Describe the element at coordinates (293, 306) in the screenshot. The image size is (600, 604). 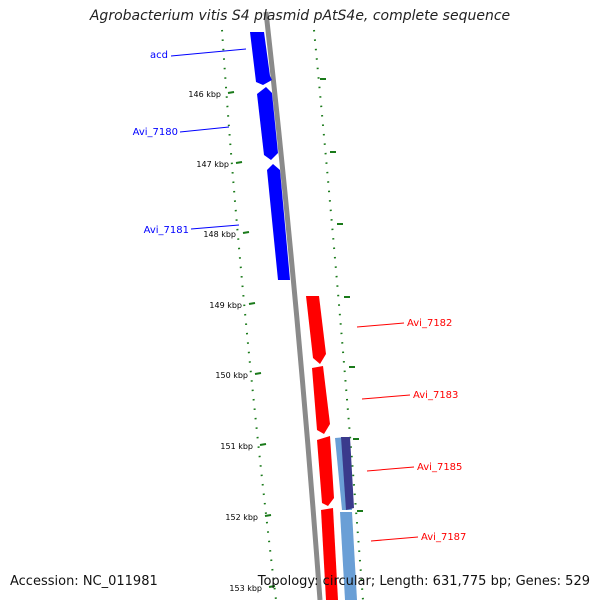
I see `sequence-backbone` at that location.